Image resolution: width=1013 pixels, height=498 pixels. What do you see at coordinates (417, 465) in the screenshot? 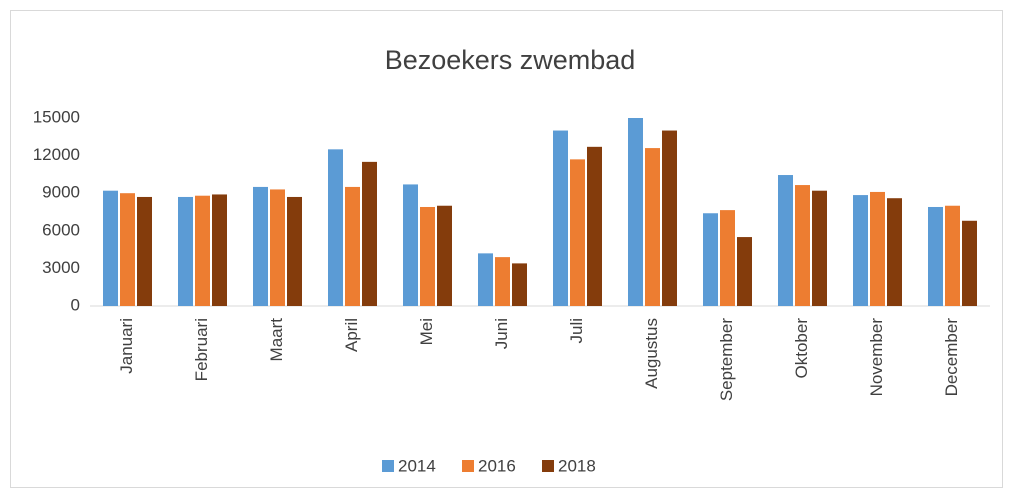
I see `legend-label: 2014` at bounding box center [417, 465].